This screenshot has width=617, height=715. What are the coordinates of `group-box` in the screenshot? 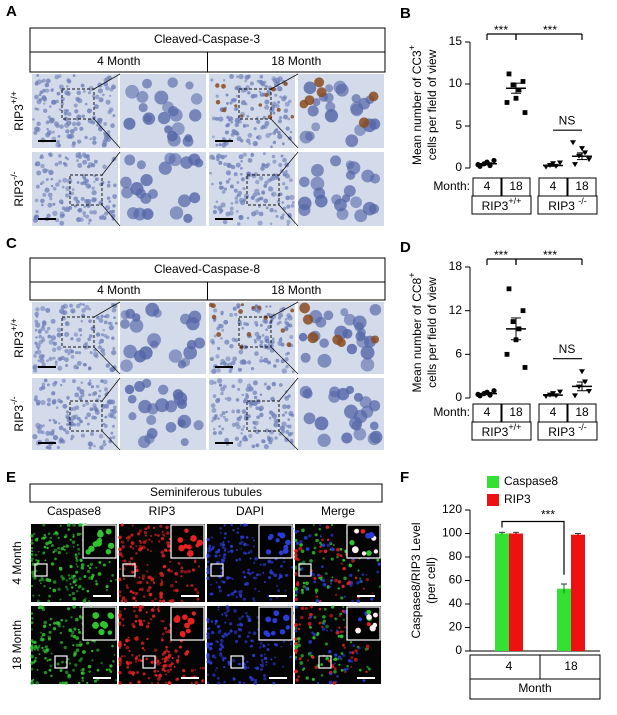 It's located at (567, 431).